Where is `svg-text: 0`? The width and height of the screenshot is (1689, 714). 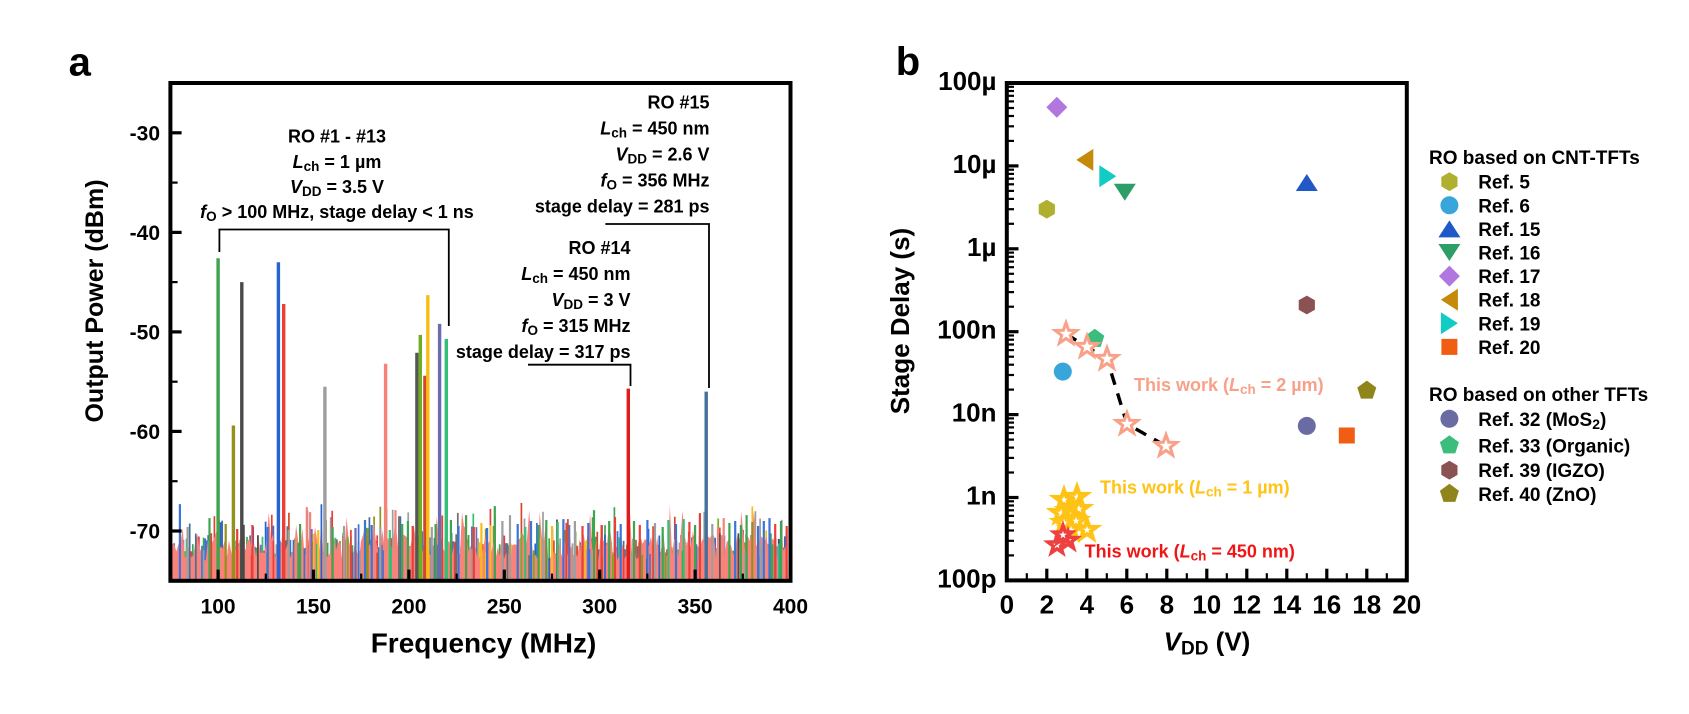
svg-text: 0 is located at coordinates (1007, 605).